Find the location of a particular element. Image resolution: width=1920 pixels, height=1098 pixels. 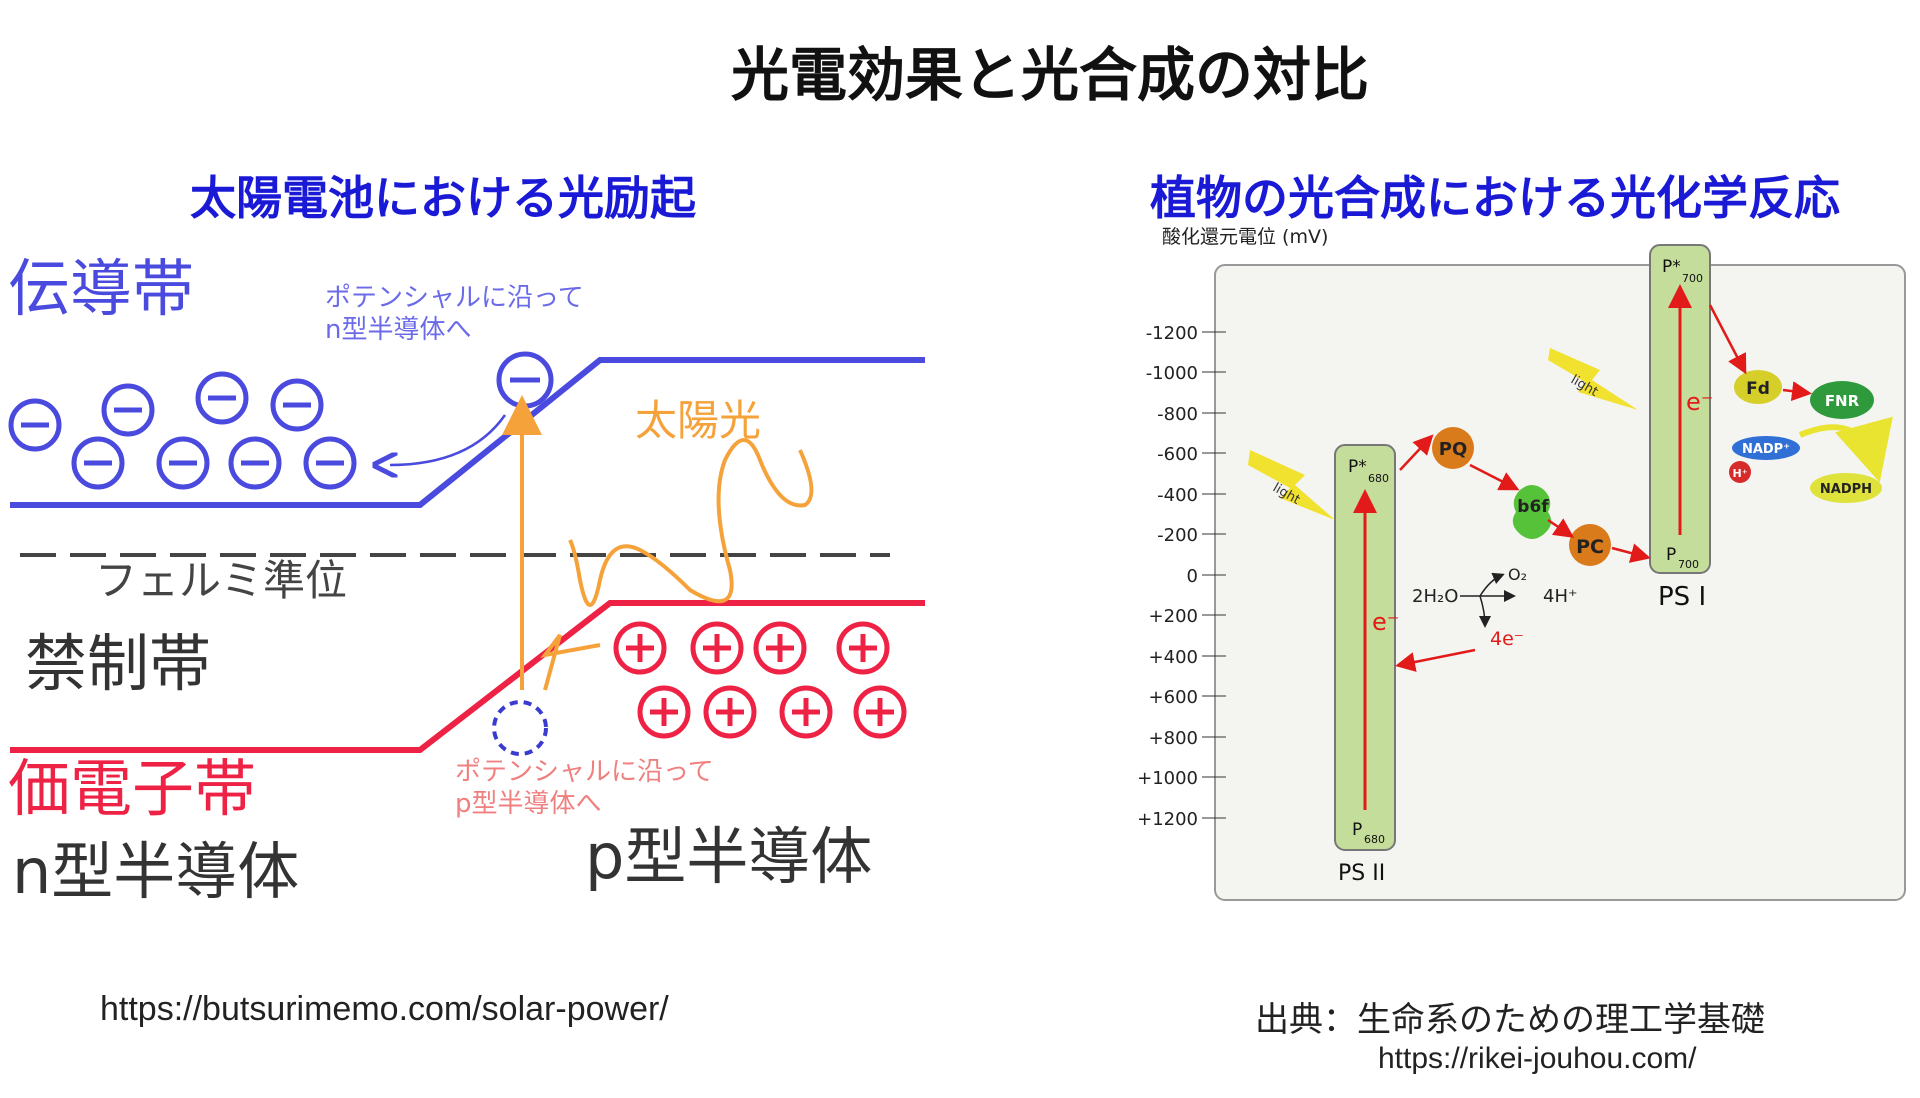

b6f-node is located at coordinates (1532, 512).